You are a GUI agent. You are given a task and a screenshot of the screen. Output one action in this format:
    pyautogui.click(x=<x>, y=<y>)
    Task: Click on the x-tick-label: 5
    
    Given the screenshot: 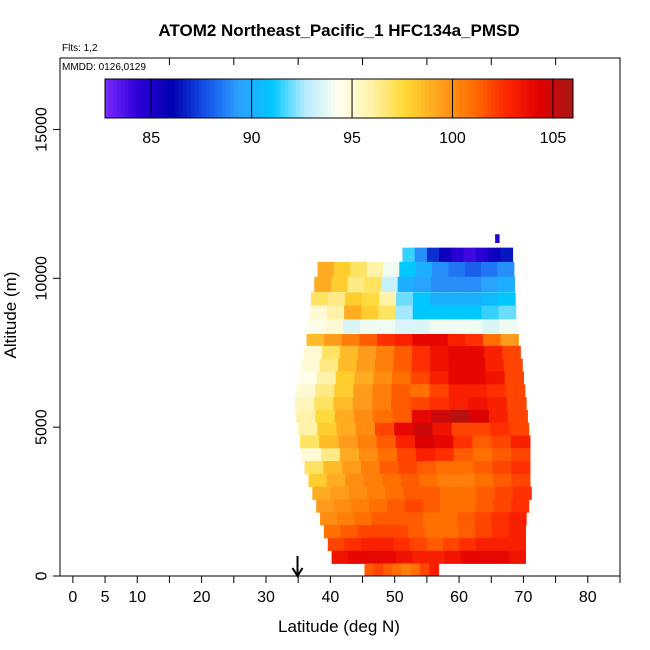 What is the action you would take?
    pyautogui.click(x=105, y=597)
    